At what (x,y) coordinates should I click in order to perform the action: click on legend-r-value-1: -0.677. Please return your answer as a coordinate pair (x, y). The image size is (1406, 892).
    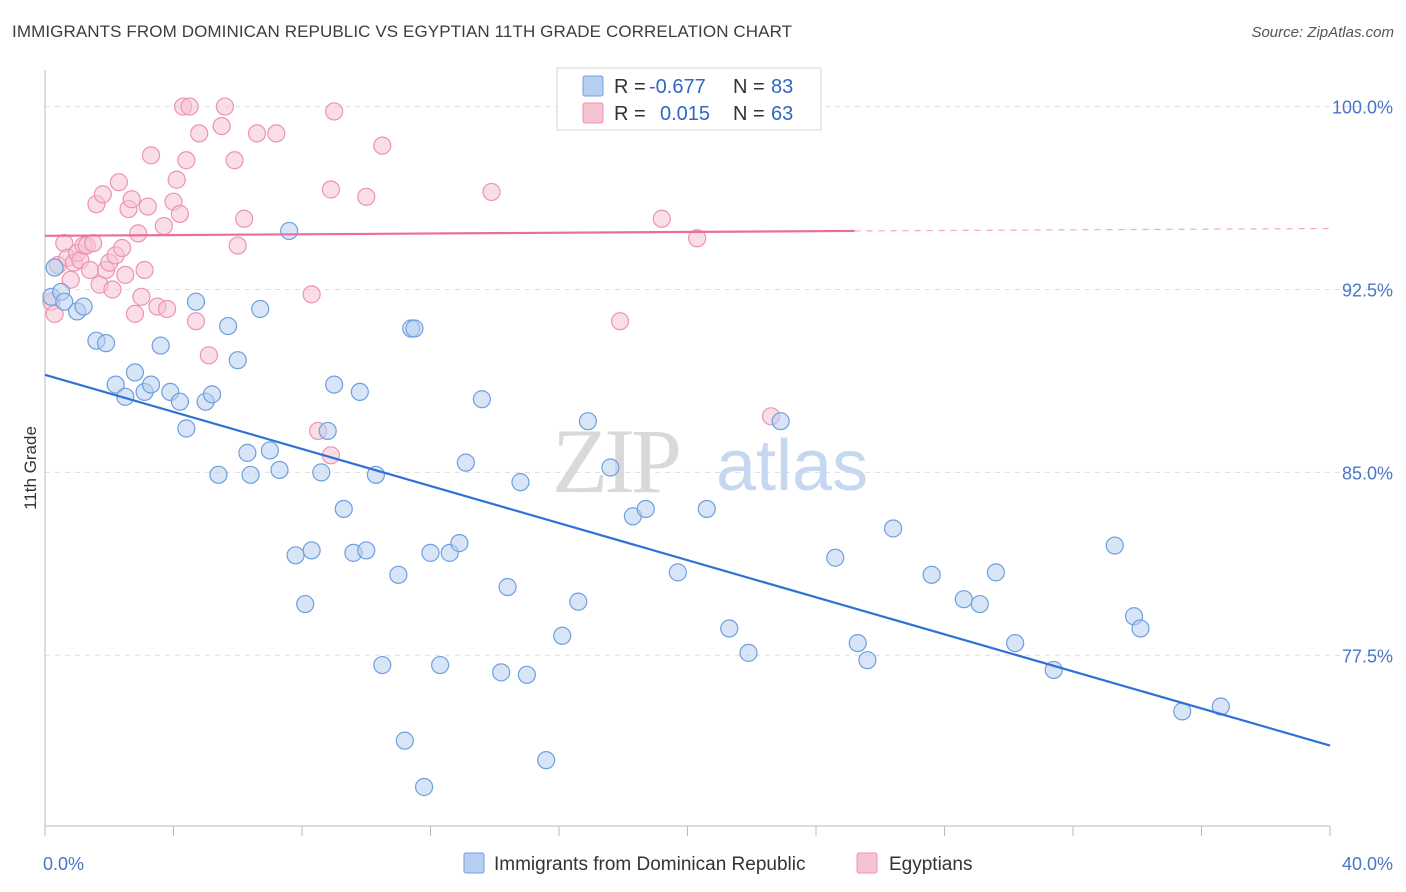
    Looking at the image, I should click on (677, 87).